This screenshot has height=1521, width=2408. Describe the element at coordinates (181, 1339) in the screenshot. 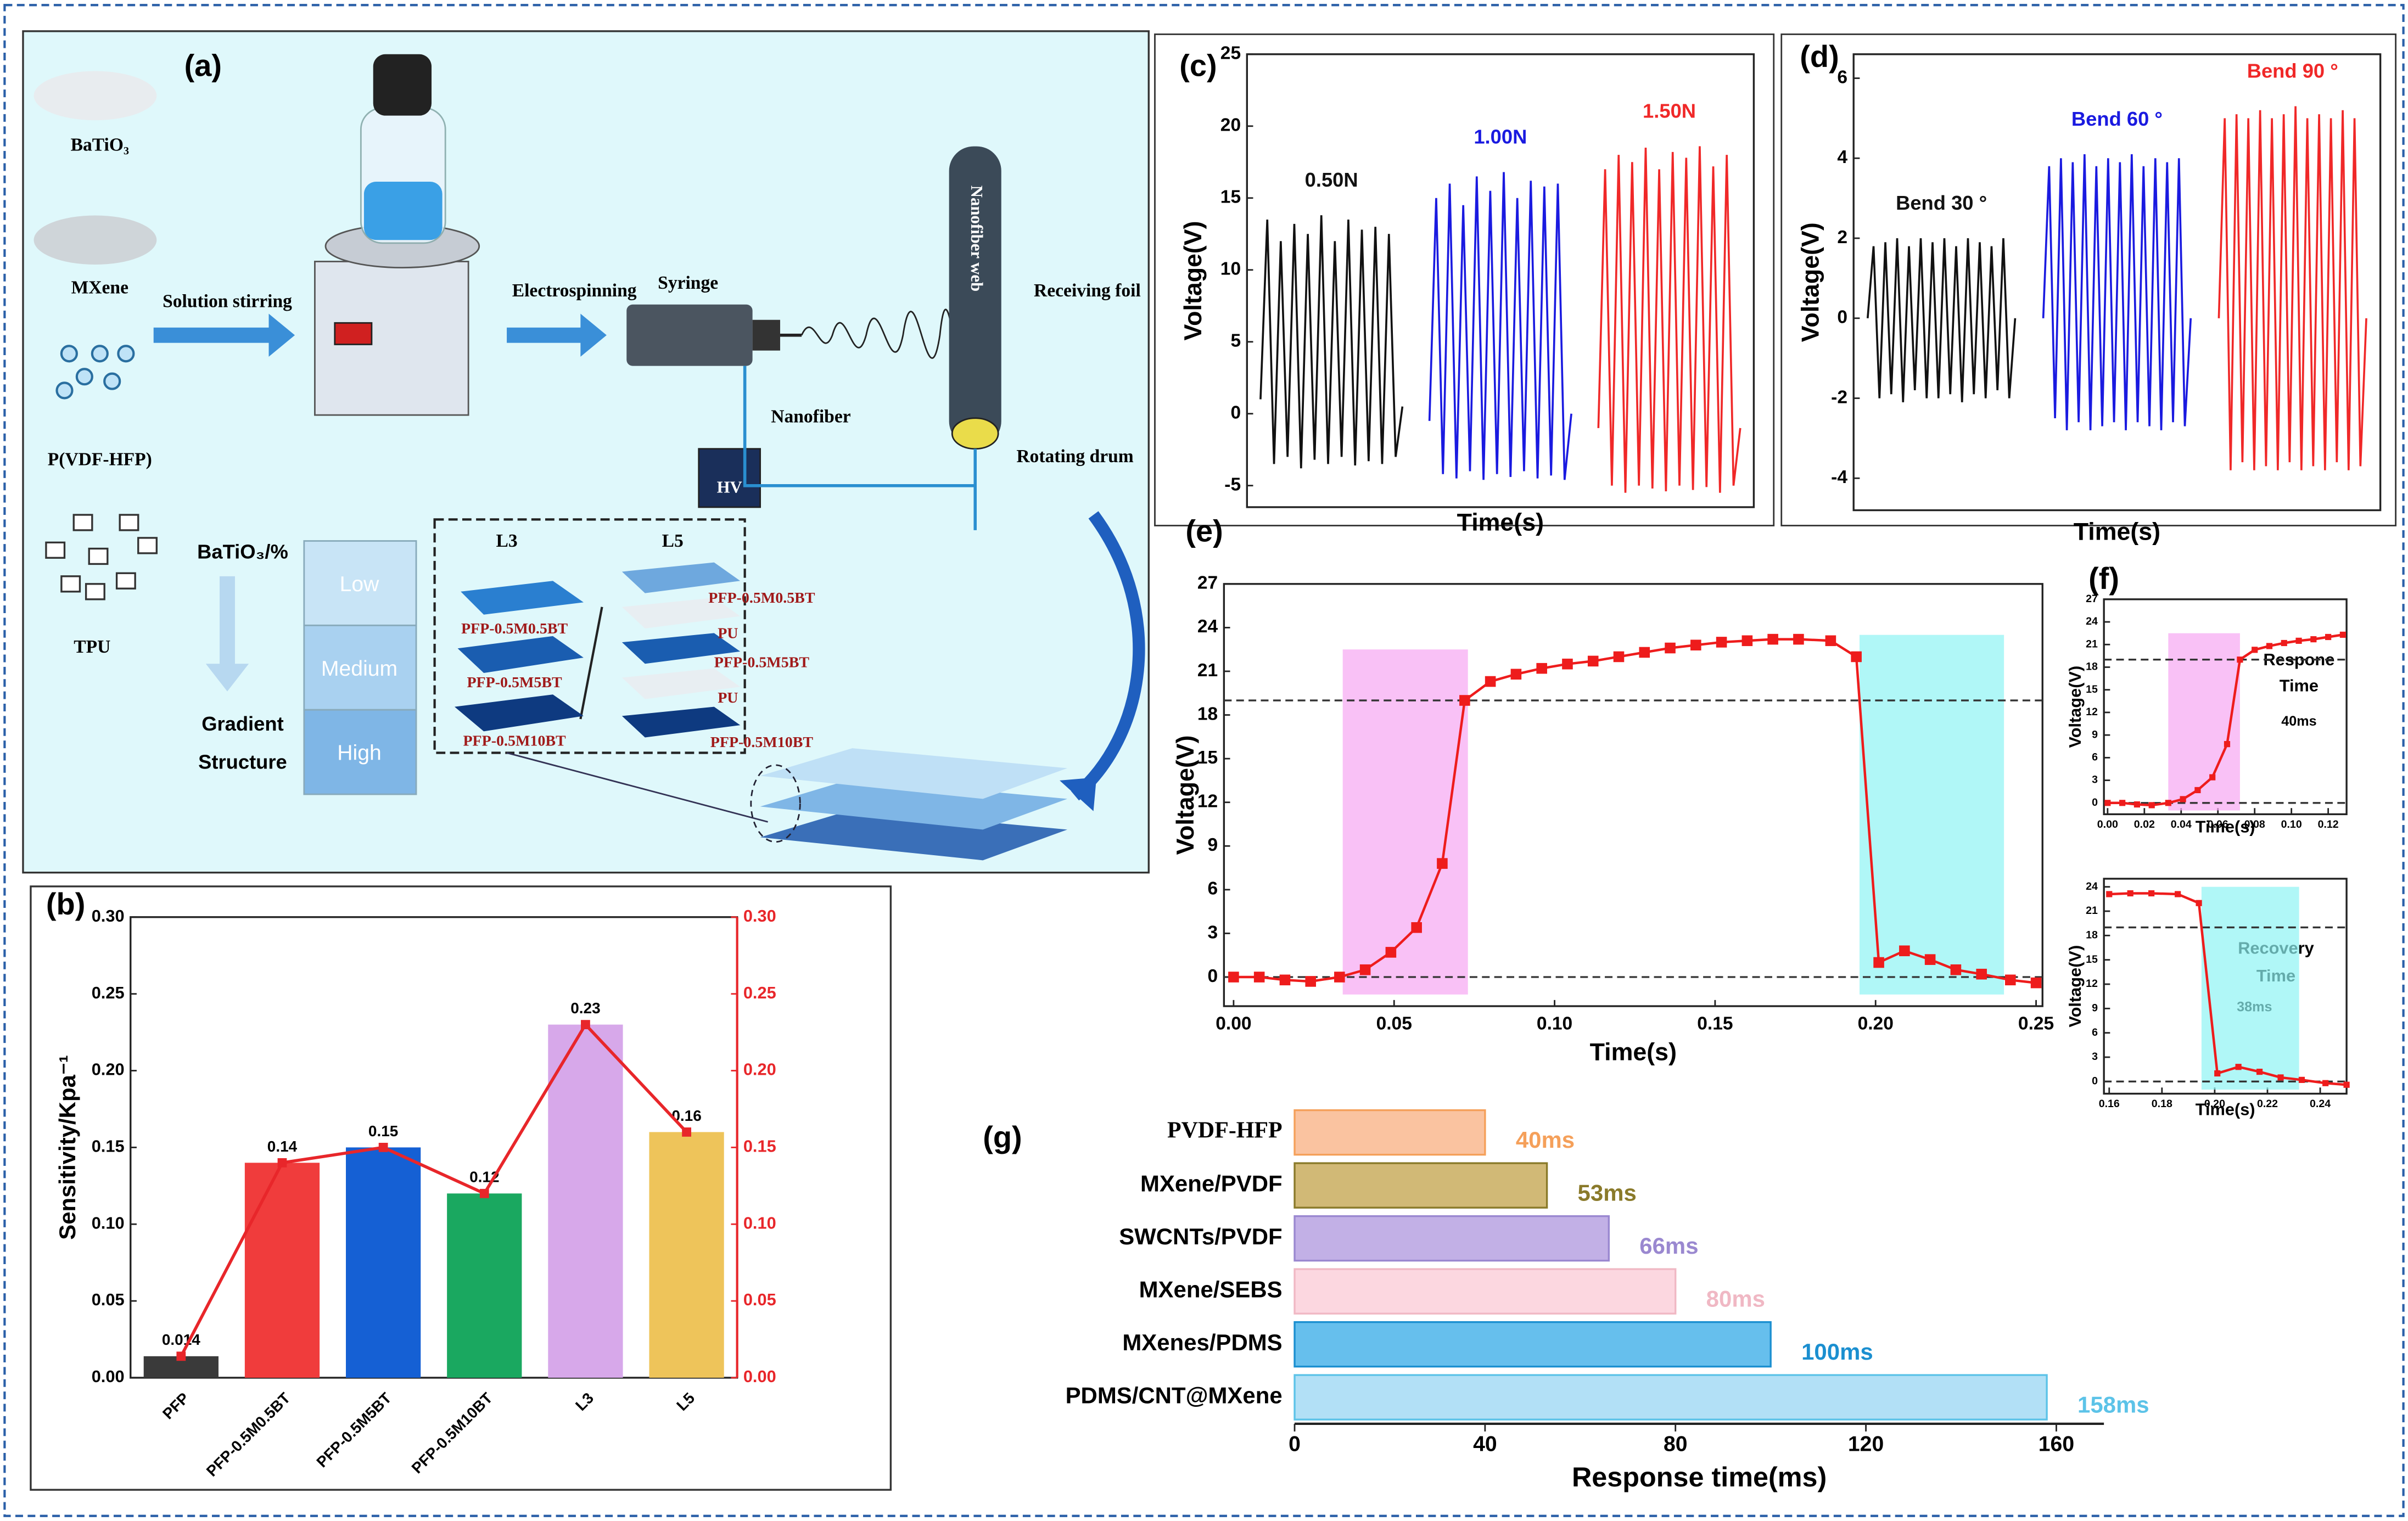

I see `value-label: 0.014` at that location.